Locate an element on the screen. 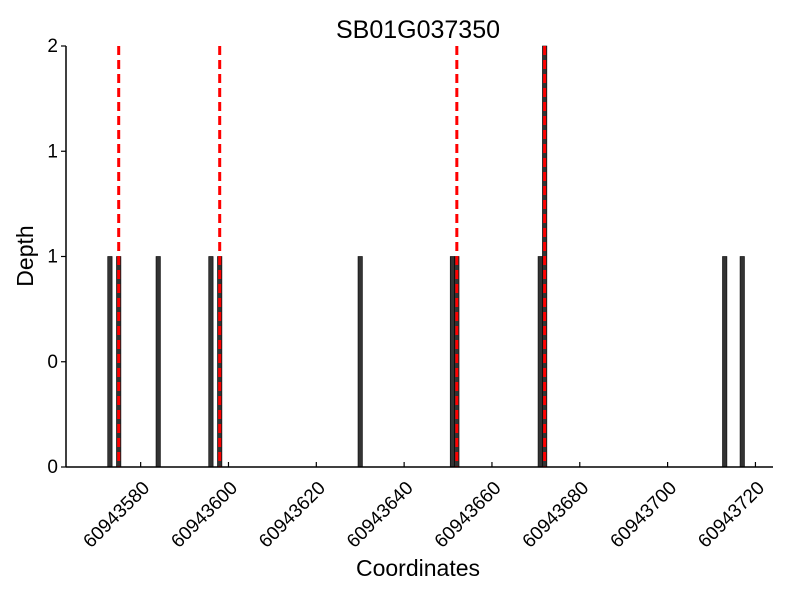  x-tick-label: 60943660 is located at coordinates (468, 515).